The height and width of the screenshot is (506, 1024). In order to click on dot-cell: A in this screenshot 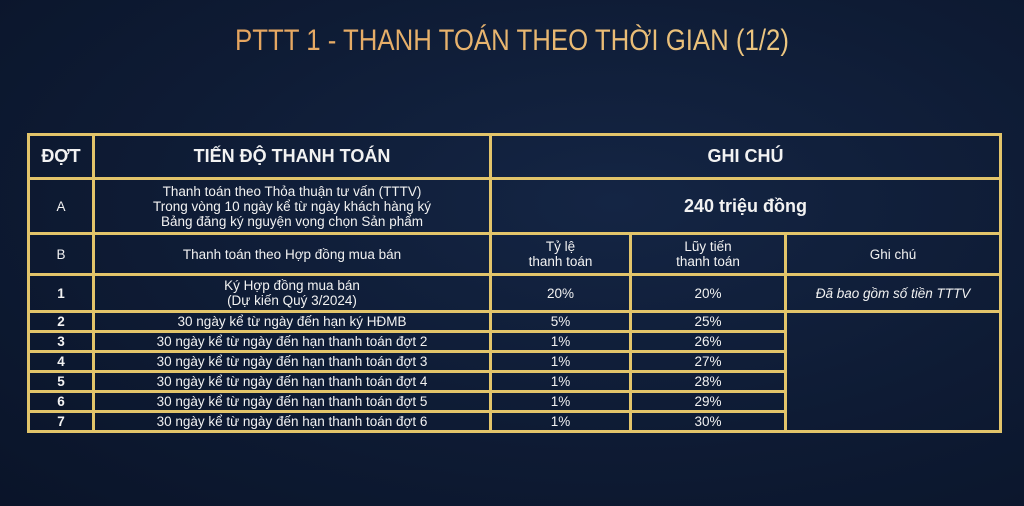, I will do `click(61, 206)`.